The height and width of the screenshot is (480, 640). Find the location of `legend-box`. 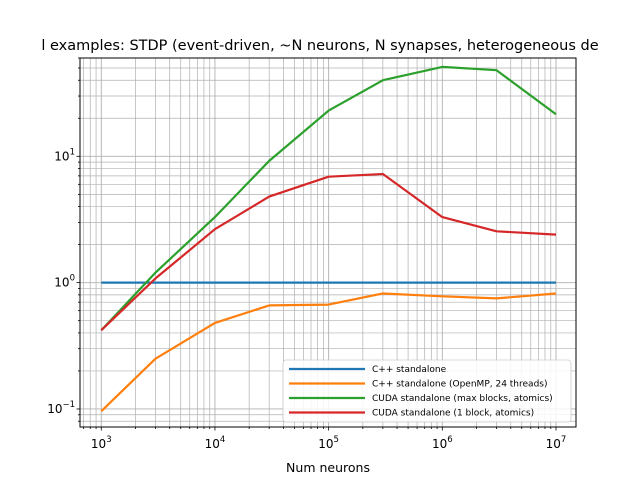

legend-box is located at coordinates (427, 391).